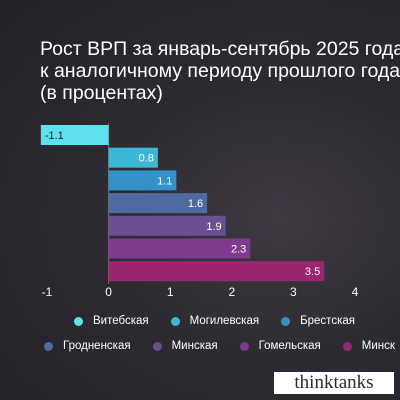  Describe the element at coordinates (47, 292) in the screenshot. I see `x-tick-label: -1` at that location.